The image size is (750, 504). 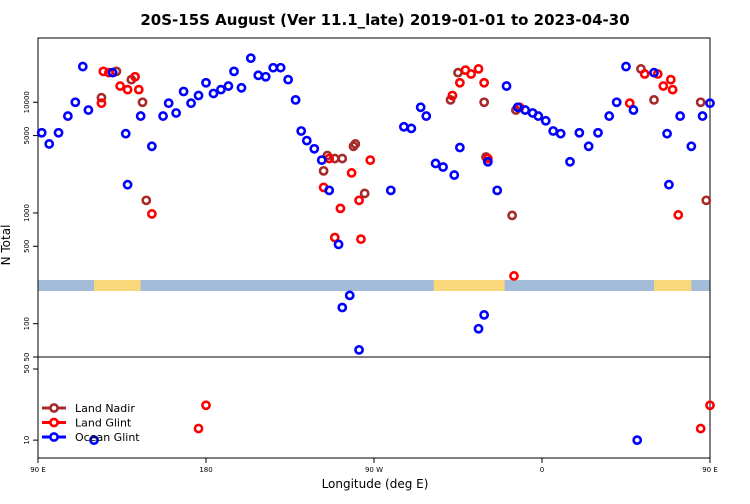 What do you see at coordinates (54, 422) in the screenshot?
I see `legend-marker` at bounding box center [54, 422].